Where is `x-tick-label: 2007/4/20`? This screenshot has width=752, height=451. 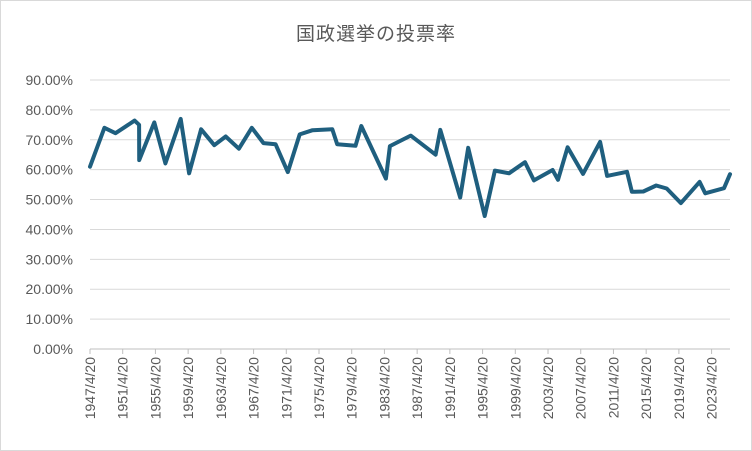
x-tick-label: 2007/4/20 is located at coordinates (581, 388).